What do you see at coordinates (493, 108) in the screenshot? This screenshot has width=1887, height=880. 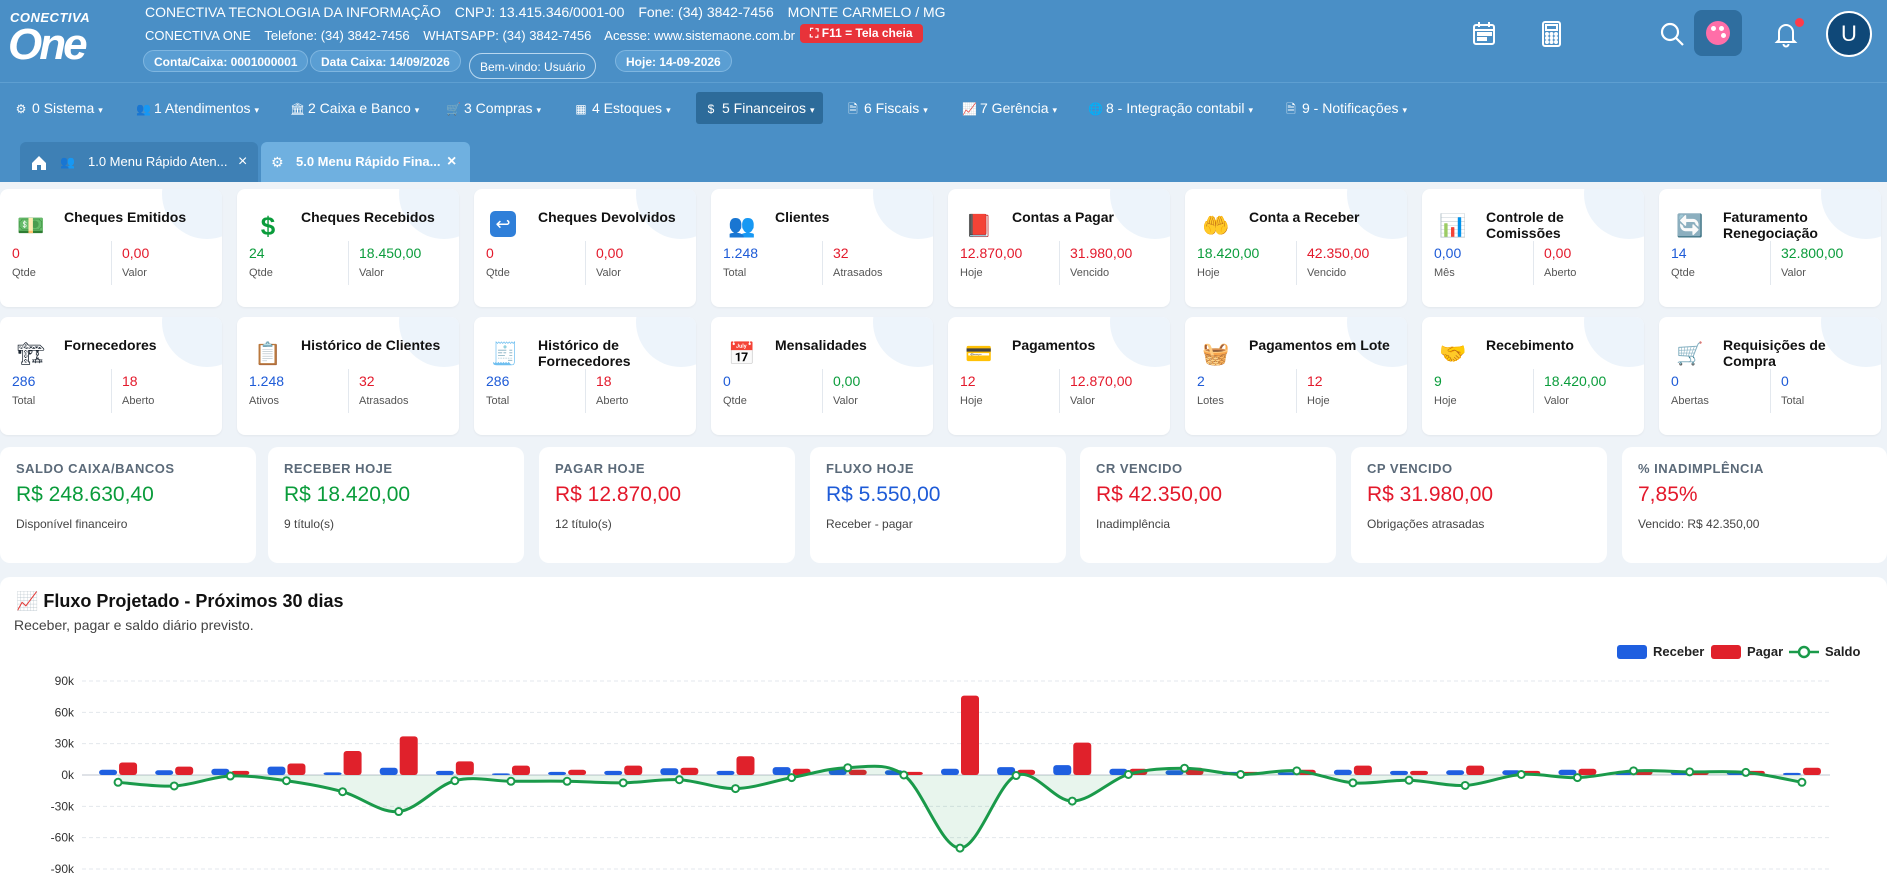 I see `menu-compras: 🛒 3 Compras ▾` at bounding box center [493, 108].